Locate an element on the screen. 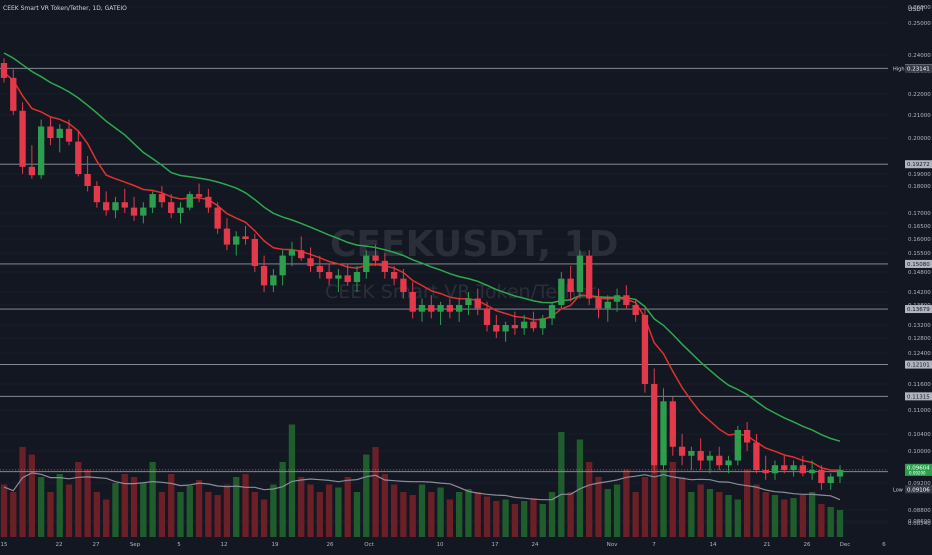 This screenshot has width=932, height=555. time-tick-label: 19 is located at coordinates (275, 545).